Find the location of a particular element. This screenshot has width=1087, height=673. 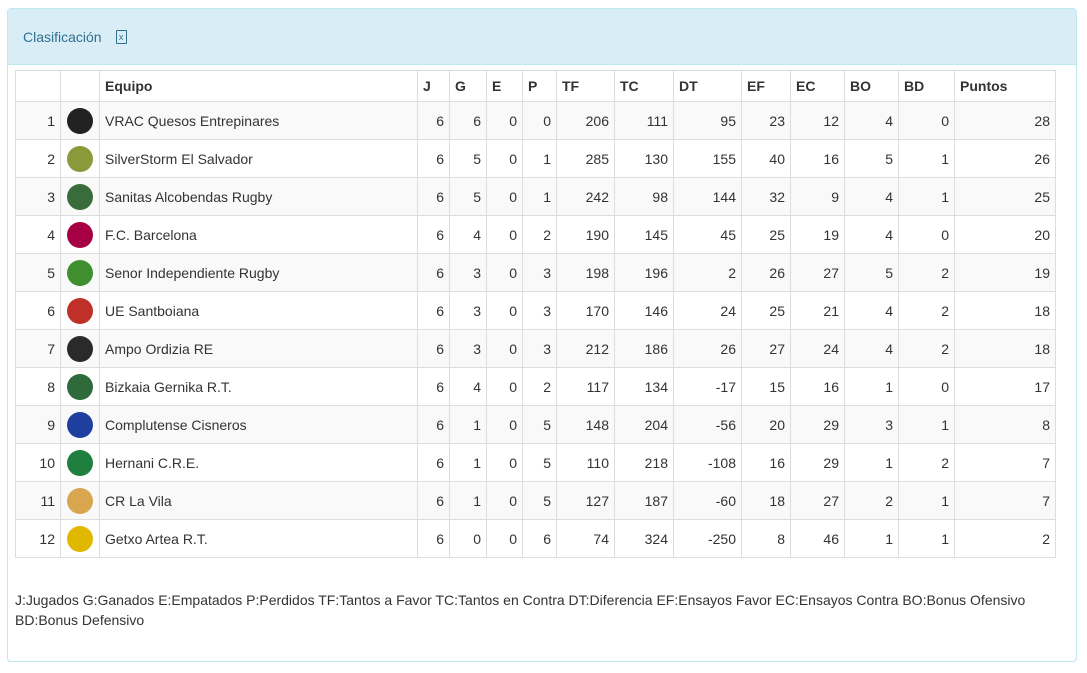

stat-cell: 155 is located at coordinates (707, 158).